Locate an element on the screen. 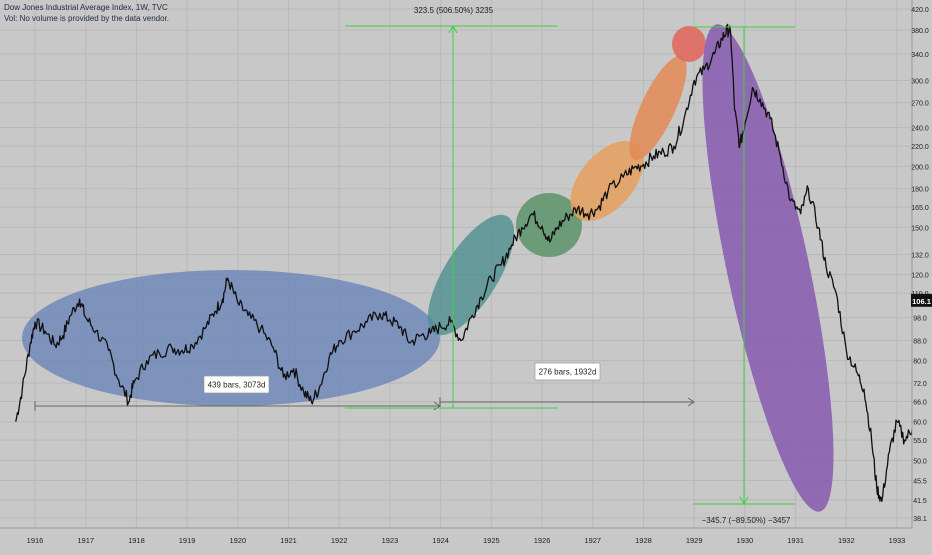 This screenshot has width=932, height=555. ellipse-orange is located at coordinates (658, 108).